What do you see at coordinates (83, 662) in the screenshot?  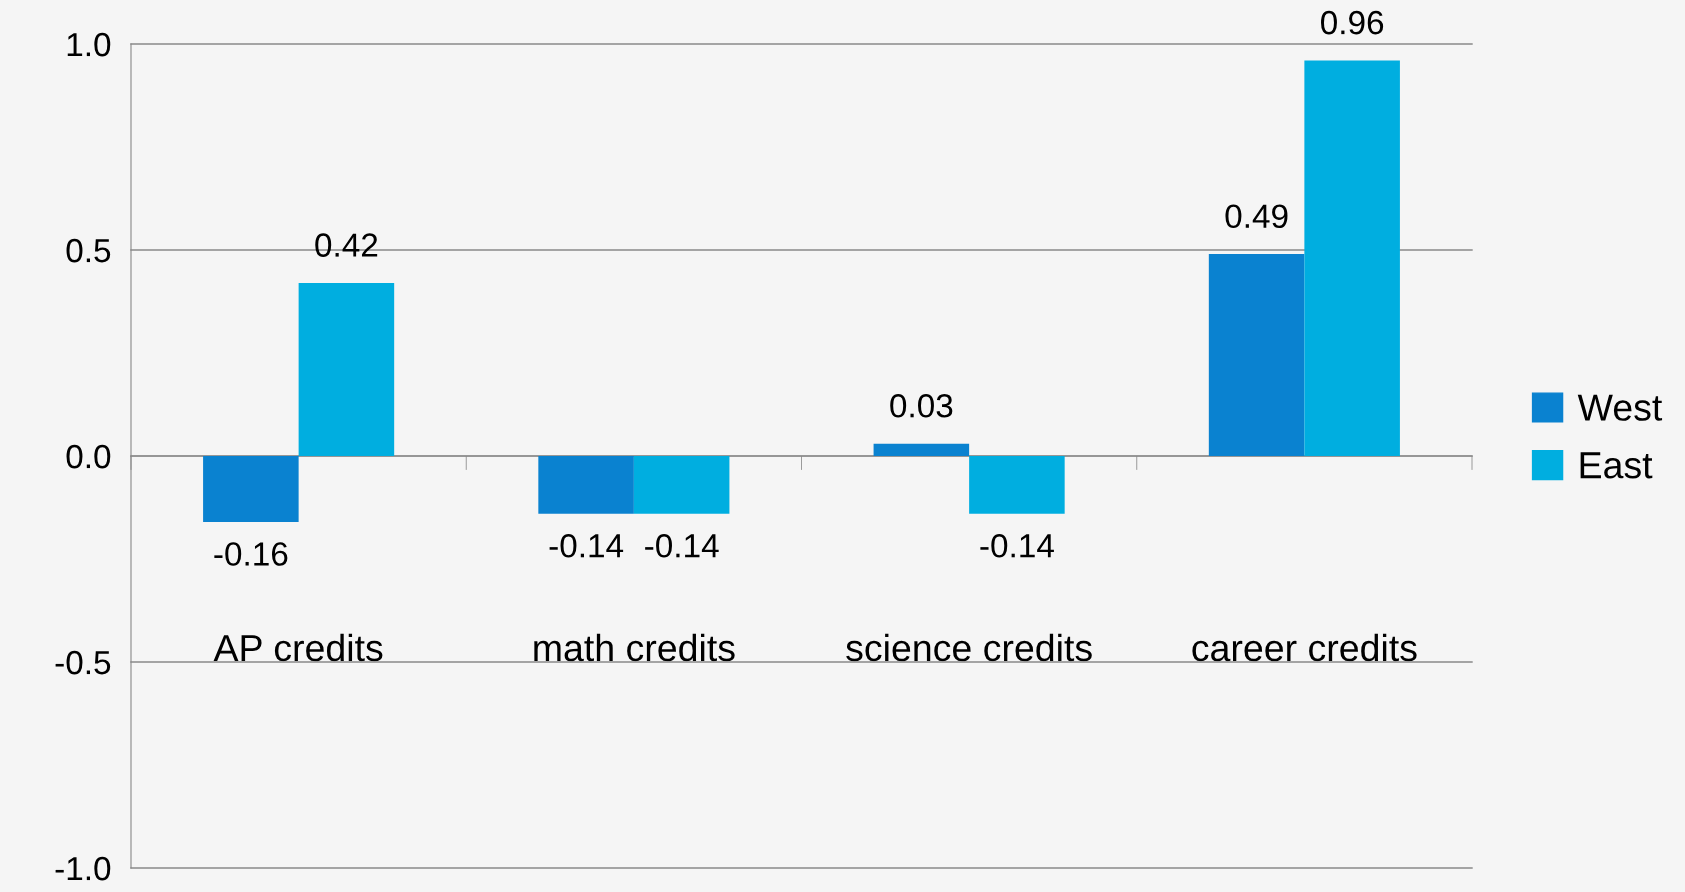 I see `y-tick-label: -0.5` at bounding box center [83, 662].